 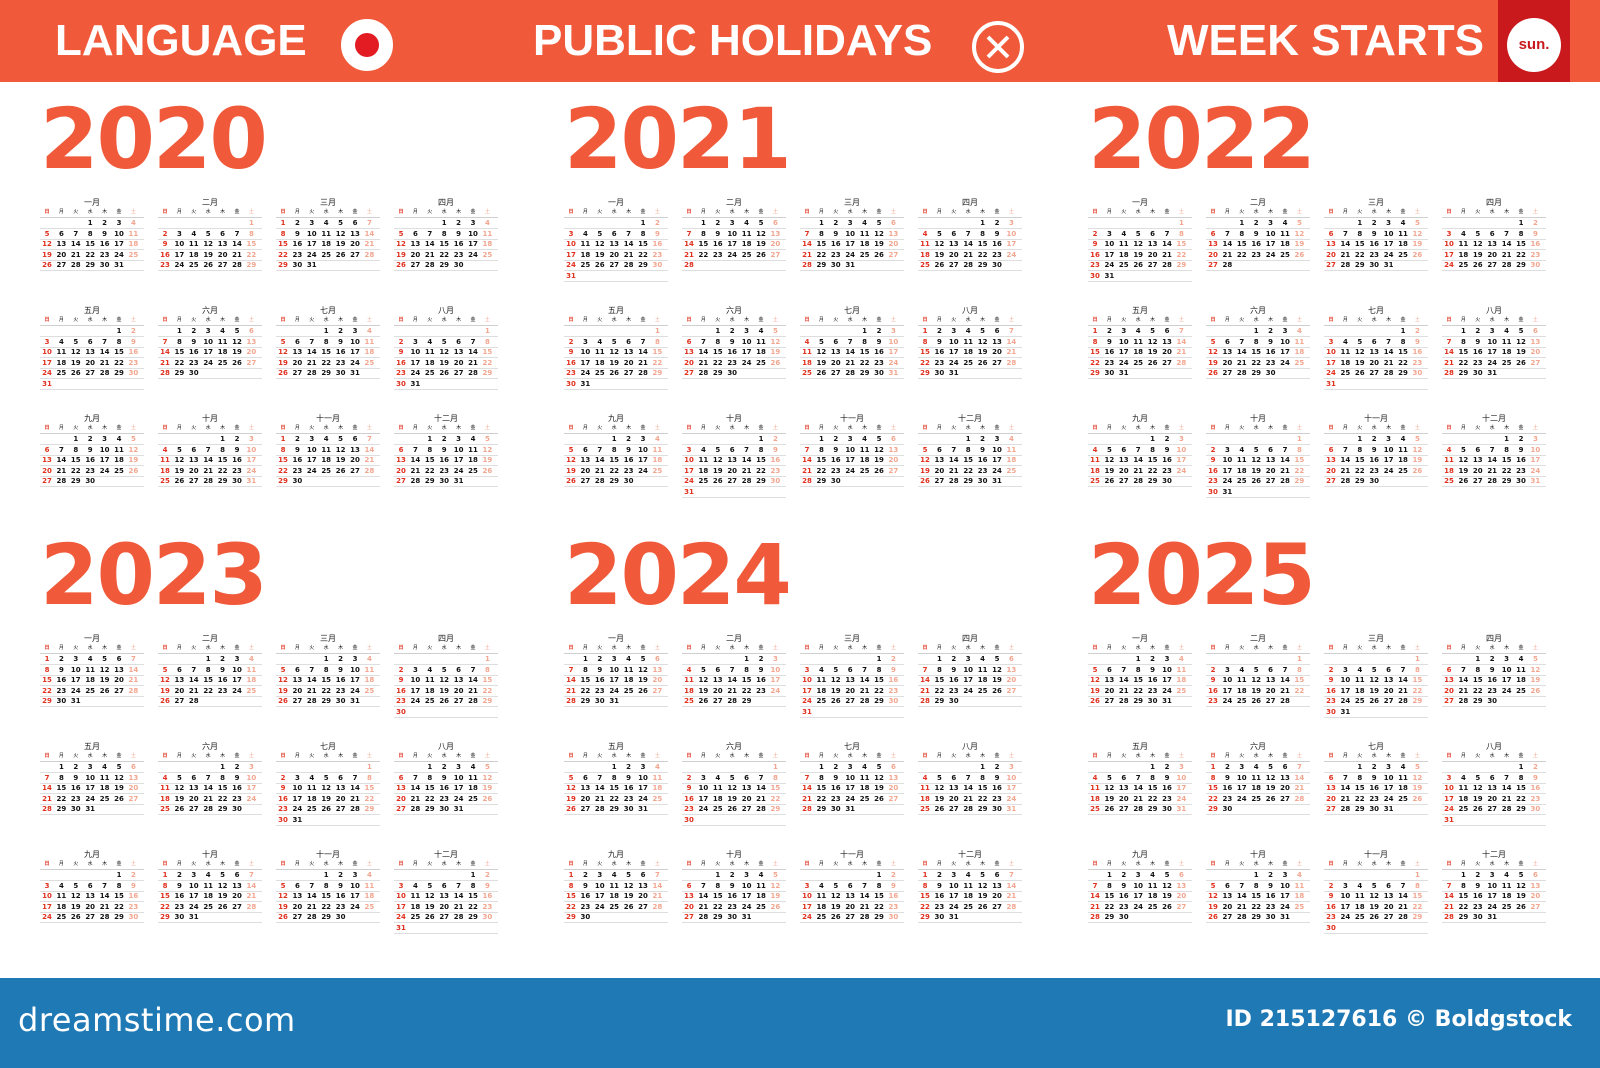 What do you see at coordinates (1376, 352) in the screenshot?
I see `week-row: 10 11 12 13 14 15 16` at bounding box center [1376, 352].